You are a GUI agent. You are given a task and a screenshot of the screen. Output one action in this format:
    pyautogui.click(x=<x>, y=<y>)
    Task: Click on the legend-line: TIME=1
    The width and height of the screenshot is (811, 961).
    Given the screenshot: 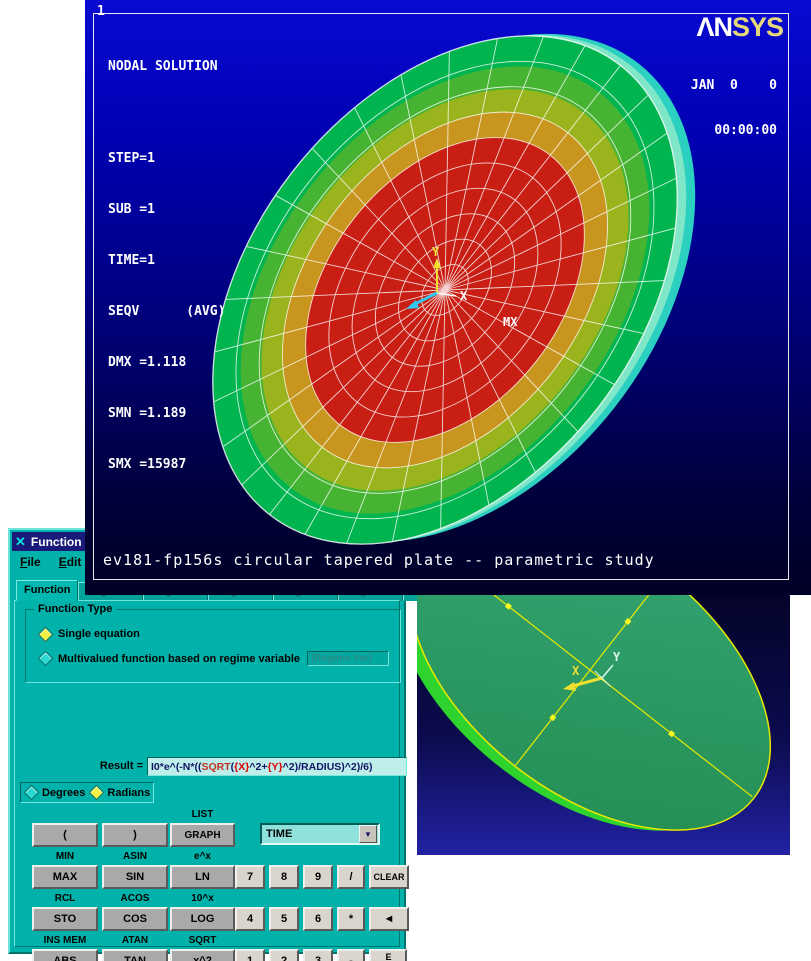 What is the action you would take?
    pyautogui.click(x=131, y=260)
    